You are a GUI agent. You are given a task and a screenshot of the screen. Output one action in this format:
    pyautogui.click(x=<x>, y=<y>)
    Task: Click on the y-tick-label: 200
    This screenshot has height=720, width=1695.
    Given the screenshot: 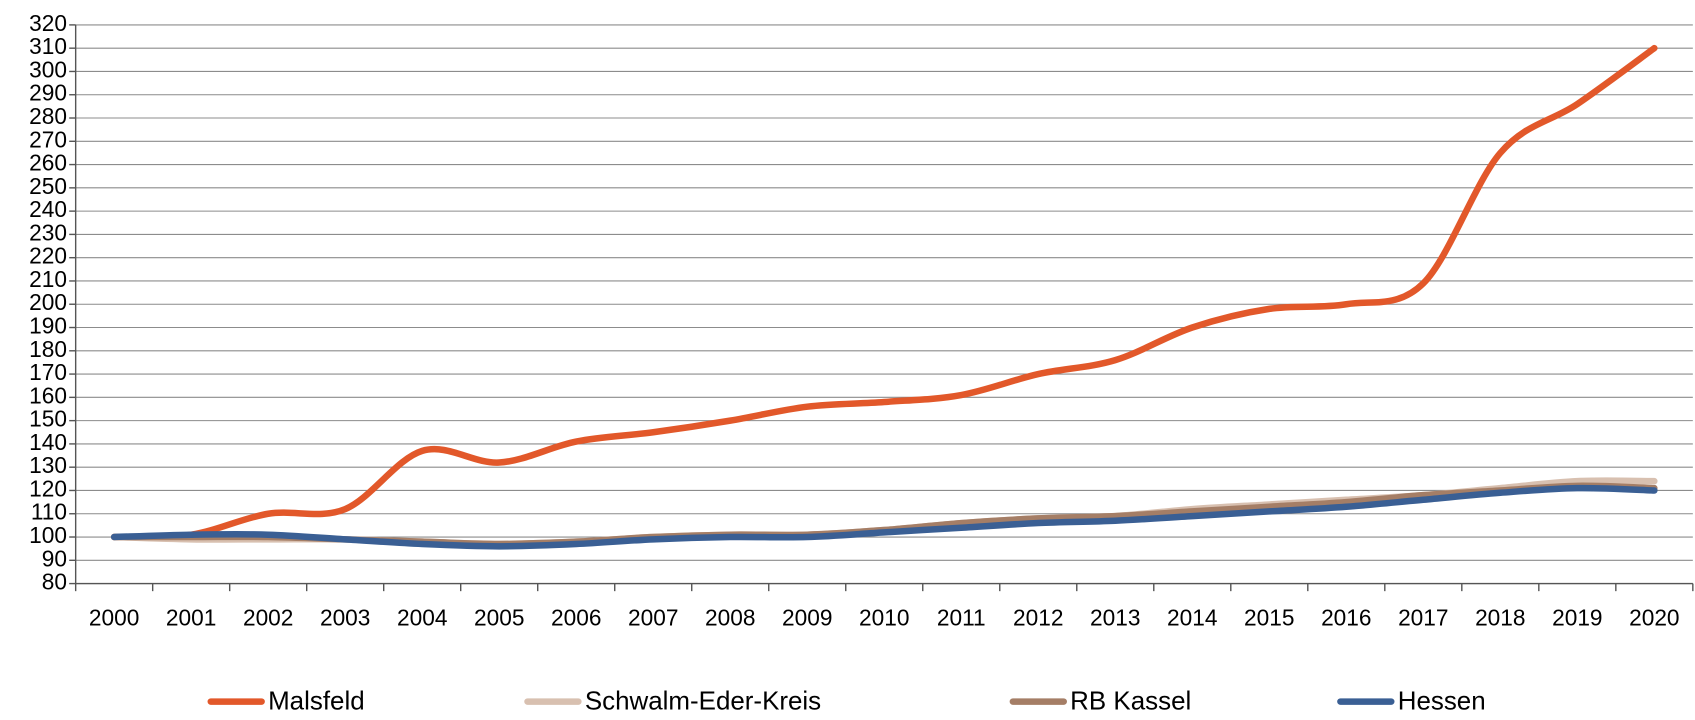 What is the action you would take?
    pyautogui.click(x=48, y=302)
    